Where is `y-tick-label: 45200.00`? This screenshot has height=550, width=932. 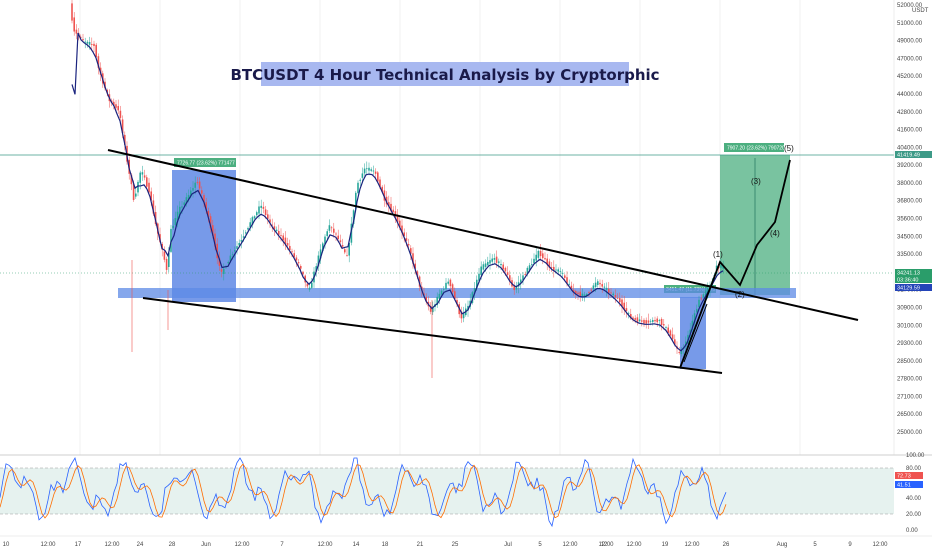
y-tick-label: 45200.00 is located at coordinates (910, 77).